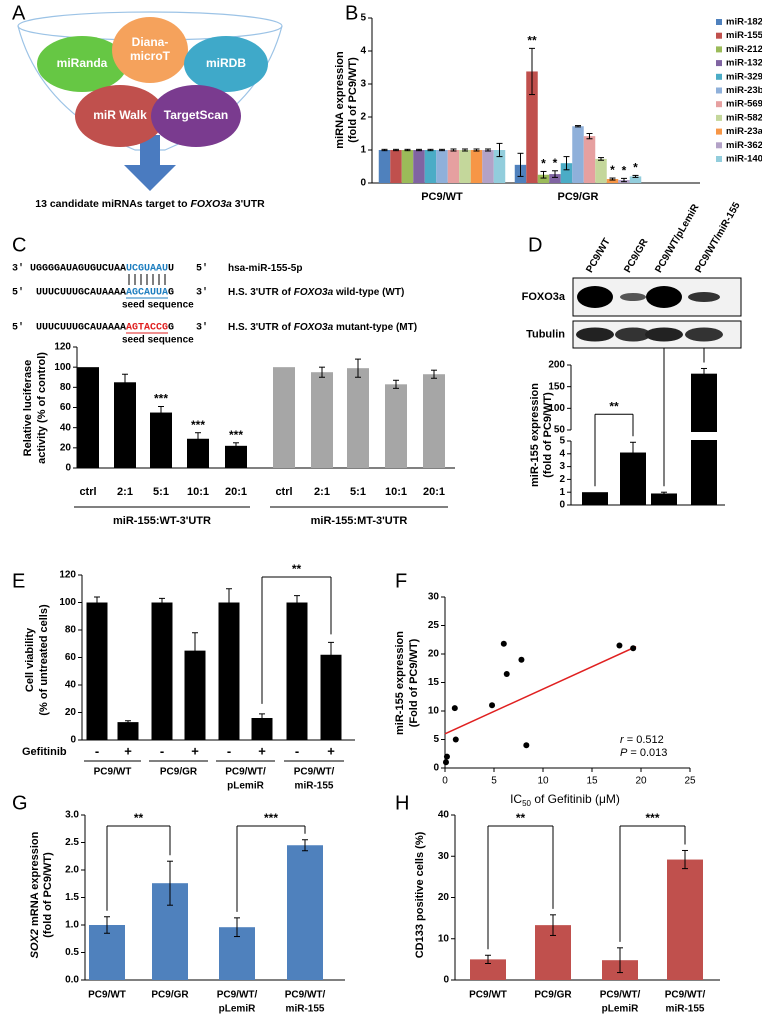  What do you see at coordinates (245, 786) in the screenshot?
I see `x-tick-label: pLemiR` at bounding box center [245, 786].